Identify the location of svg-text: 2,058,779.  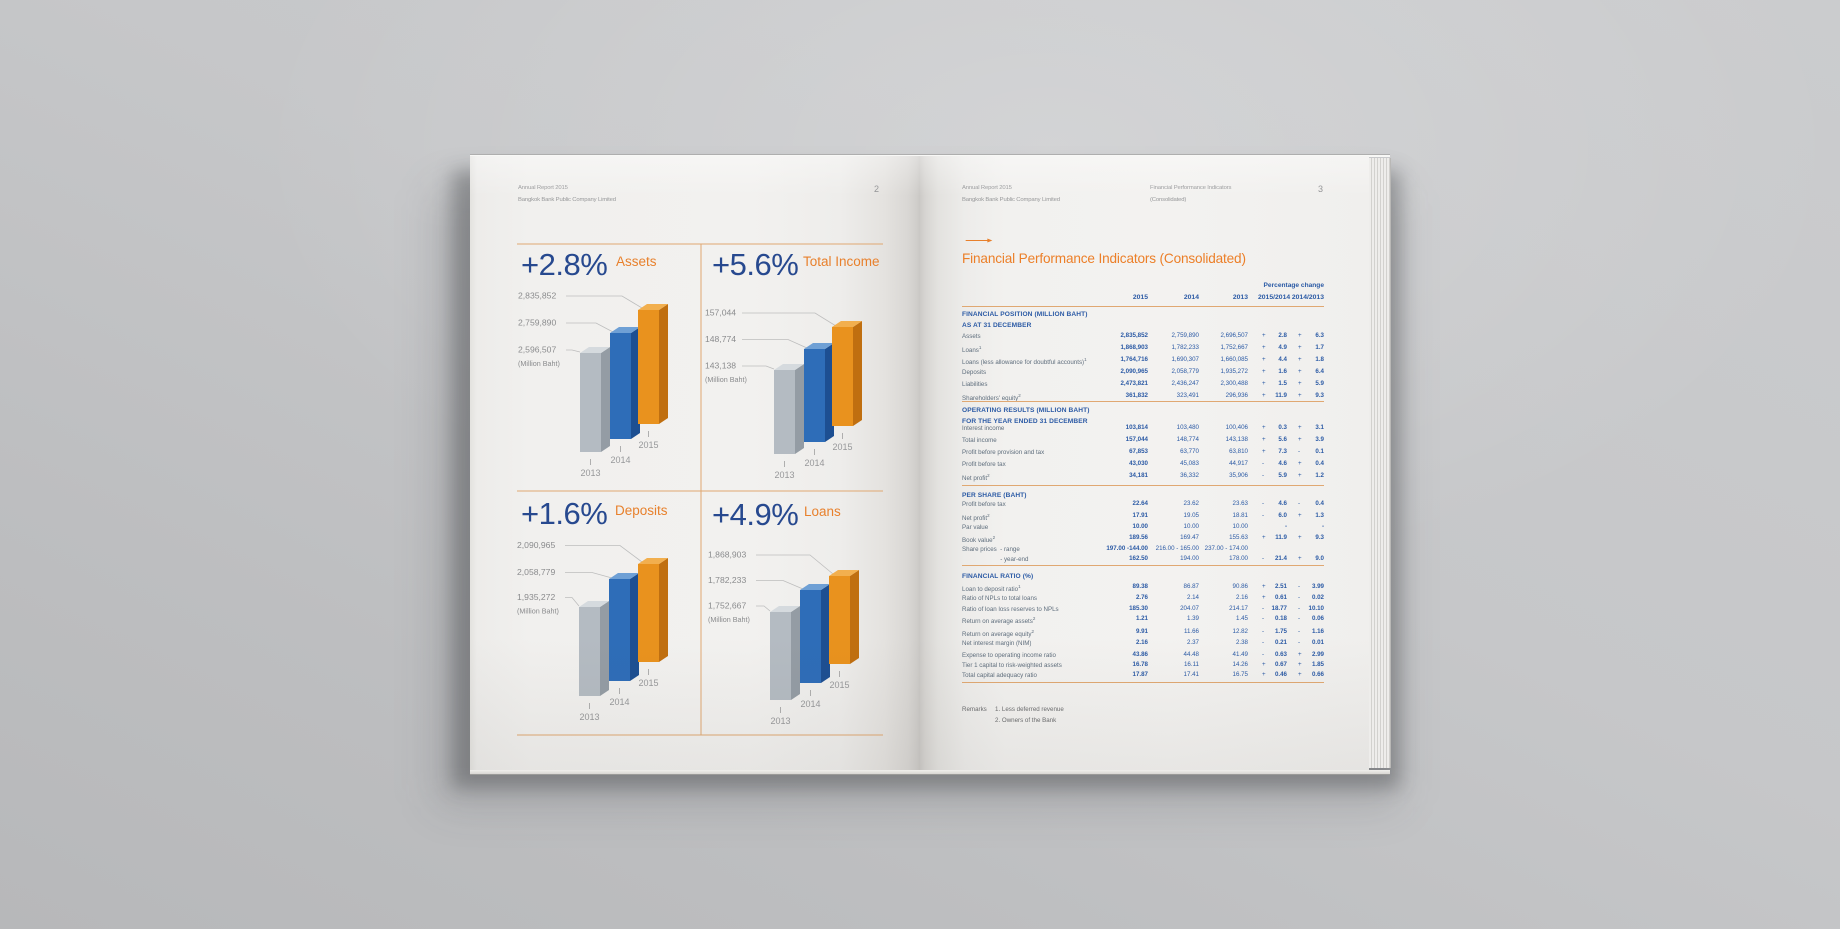
(536, 572).